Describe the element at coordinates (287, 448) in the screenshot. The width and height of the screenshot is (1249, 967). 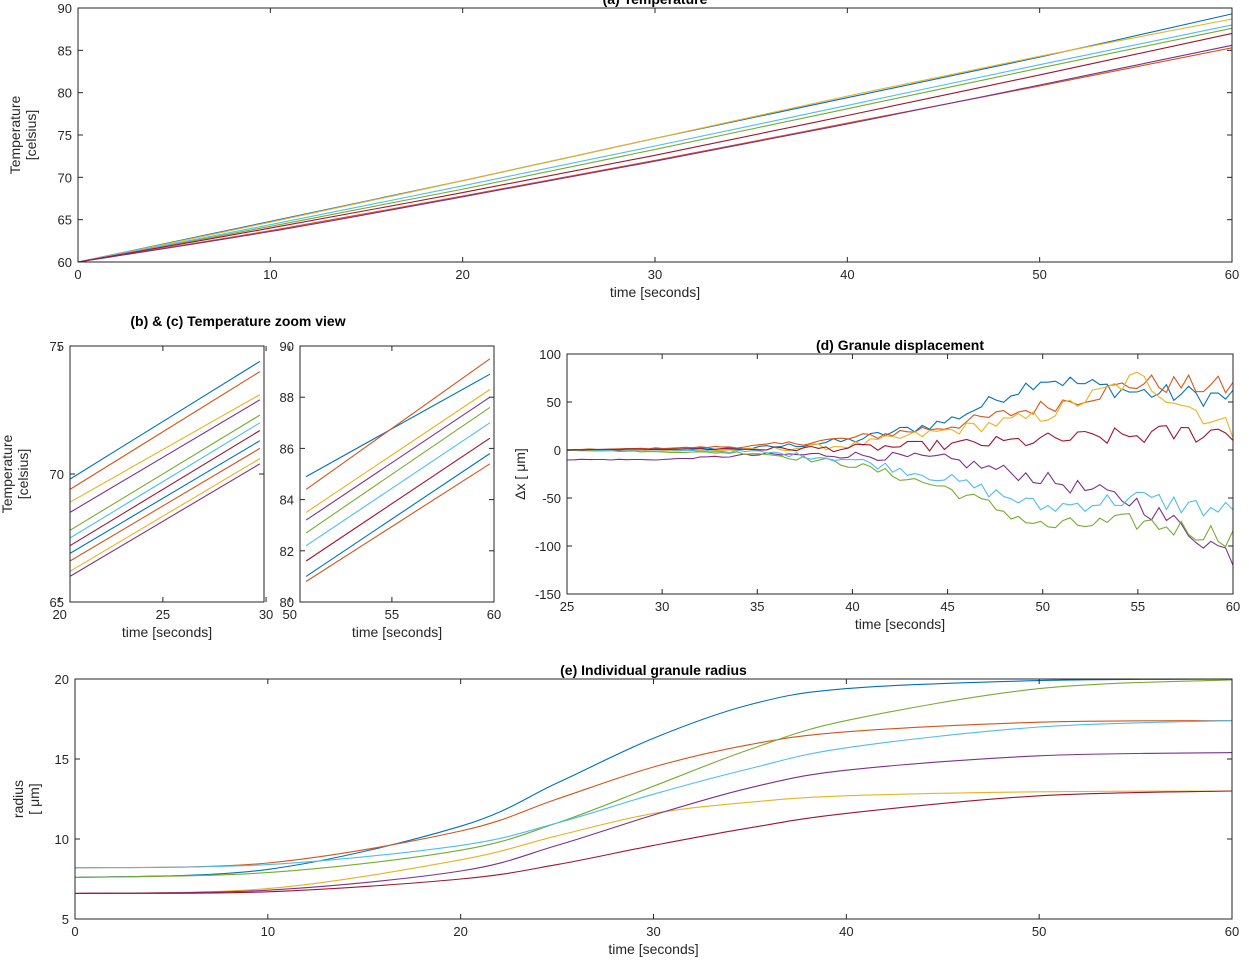
I see `y-tick-label: 86` at that location.